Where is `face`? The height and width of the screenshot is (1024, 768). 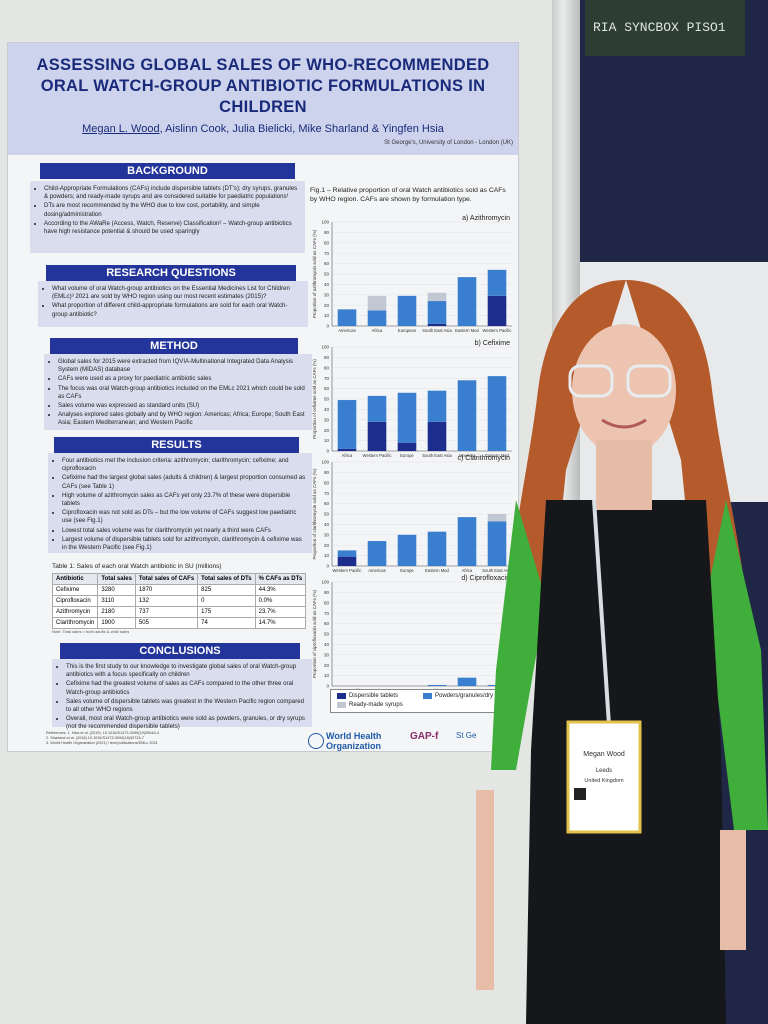
face is located at coordinates (624, 390).